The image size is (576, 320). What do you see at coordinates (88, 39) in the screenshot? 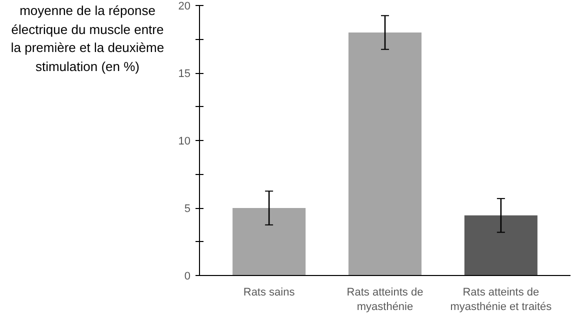
I see `y-axis-title: moyenne de la réponse électrique du muscle entre la première et la deuxième stimulation (en %)` at bounding box center [88, 39].